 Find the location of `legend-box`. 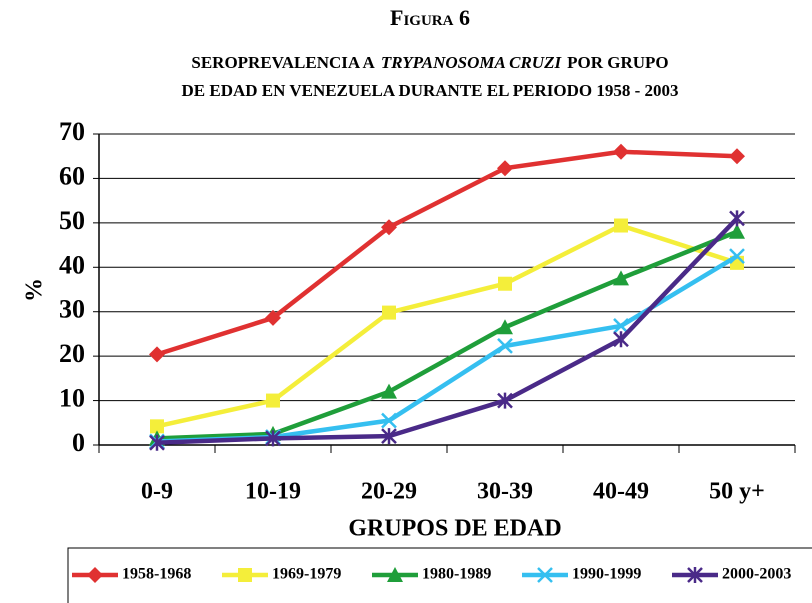

legend-box is located at coordinates (439, 575).